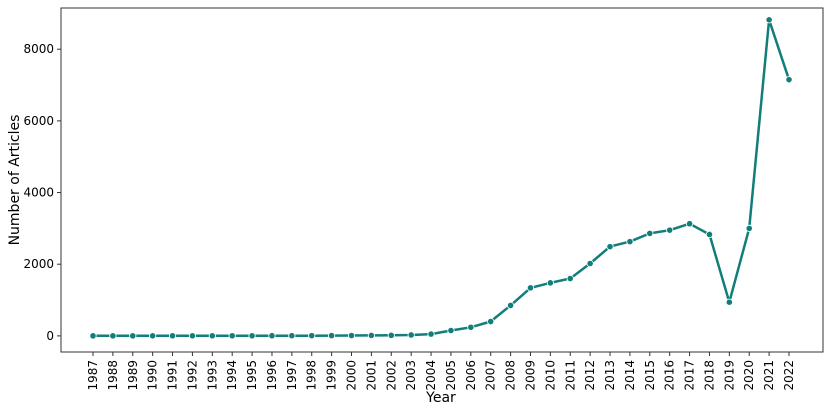 This screenshot has width=830, height=412. Describe the element at coordinates (769, 375) in the screenshot. I see `x-tick-label: 2021` at that location.